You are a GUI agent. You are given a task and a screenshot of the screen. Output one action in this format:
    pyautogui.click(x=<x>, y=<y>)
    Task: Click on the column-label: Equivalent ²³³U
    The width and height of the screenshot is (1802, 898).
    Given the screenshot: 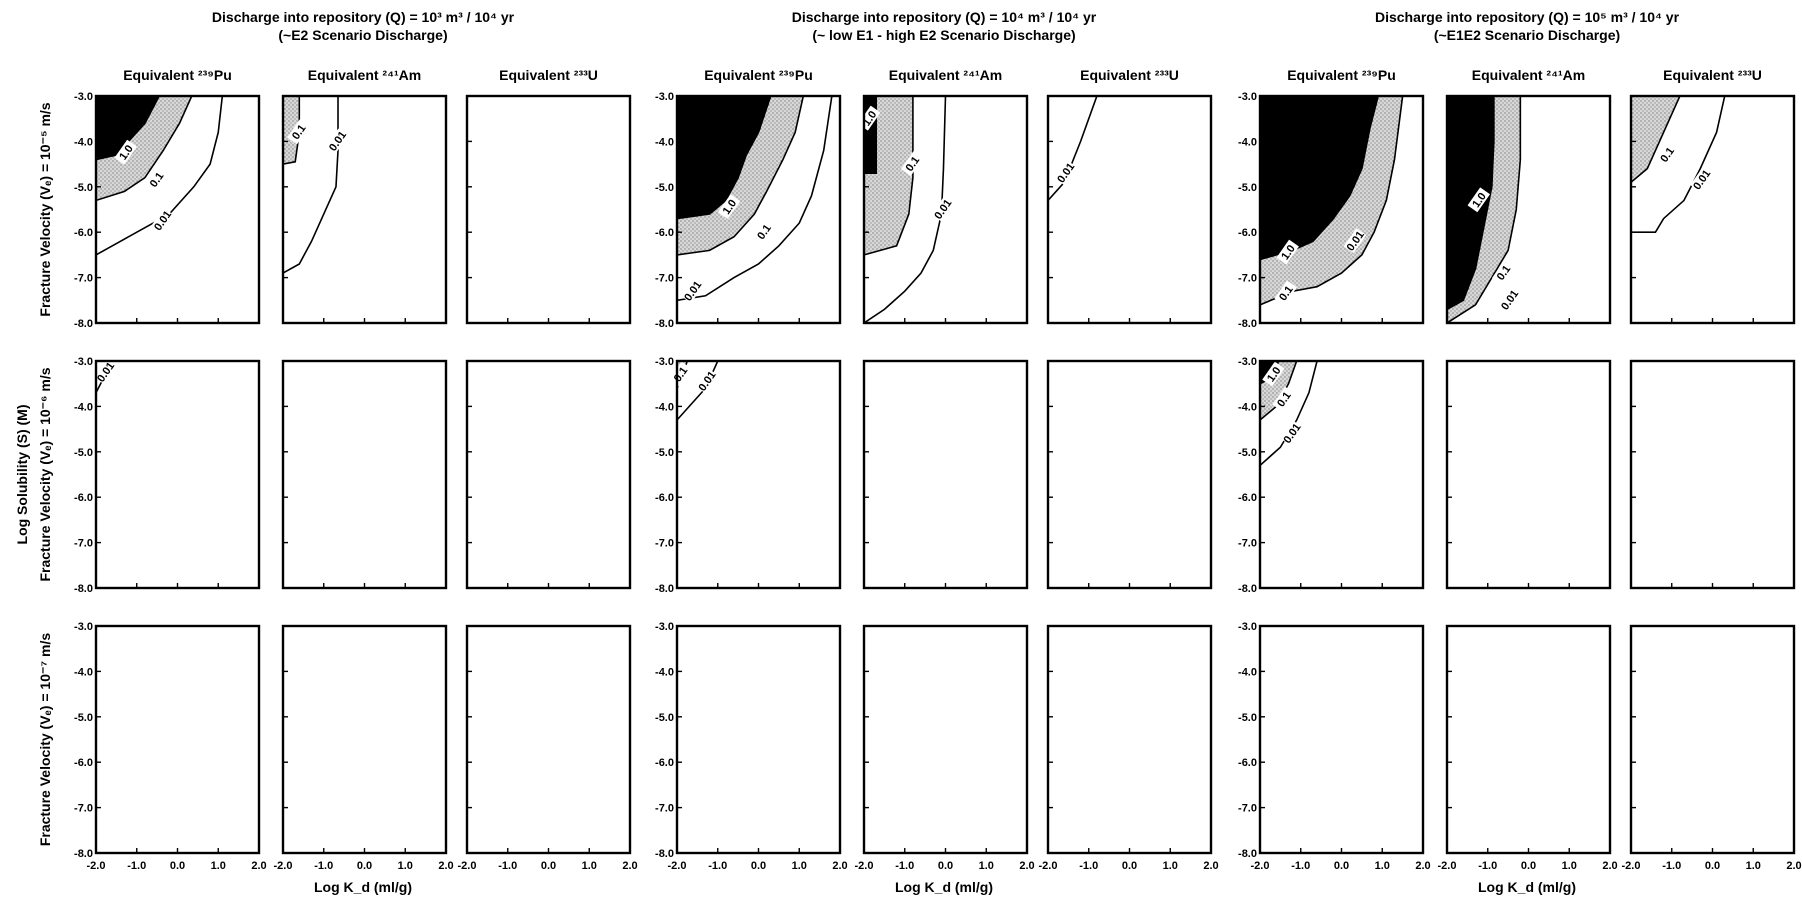 What is the action you would take?
    pyautogui.click(x=1712, y=75)
    